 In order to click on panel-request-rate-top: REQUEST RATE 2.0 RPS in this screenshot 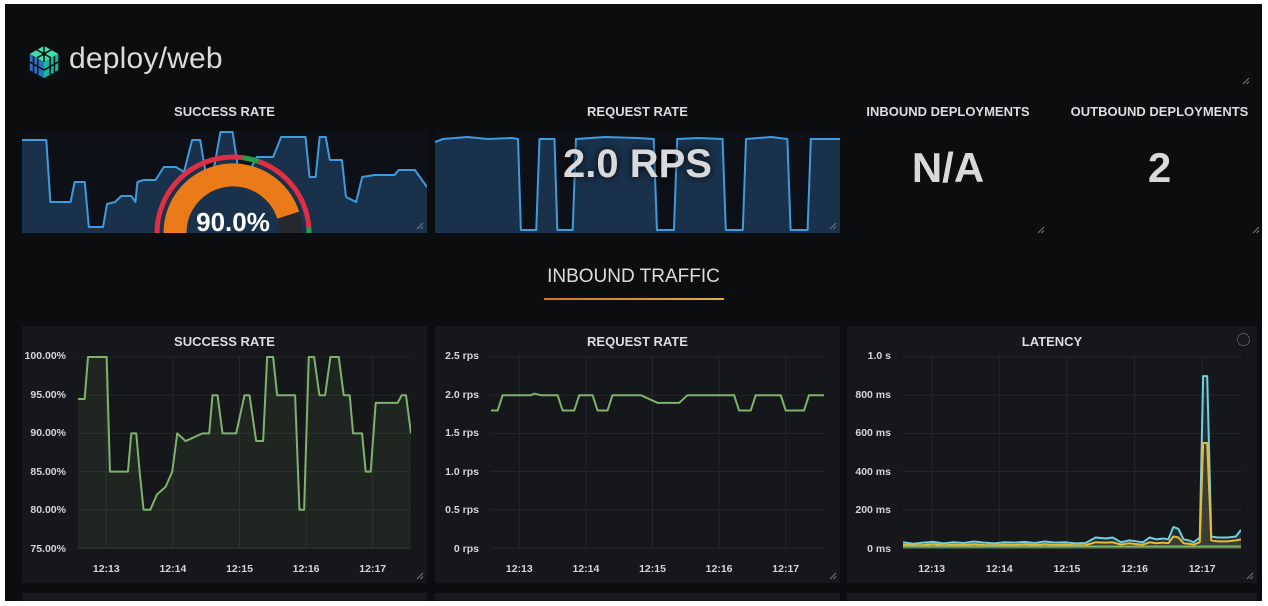, I will do `click(637, 164)`.